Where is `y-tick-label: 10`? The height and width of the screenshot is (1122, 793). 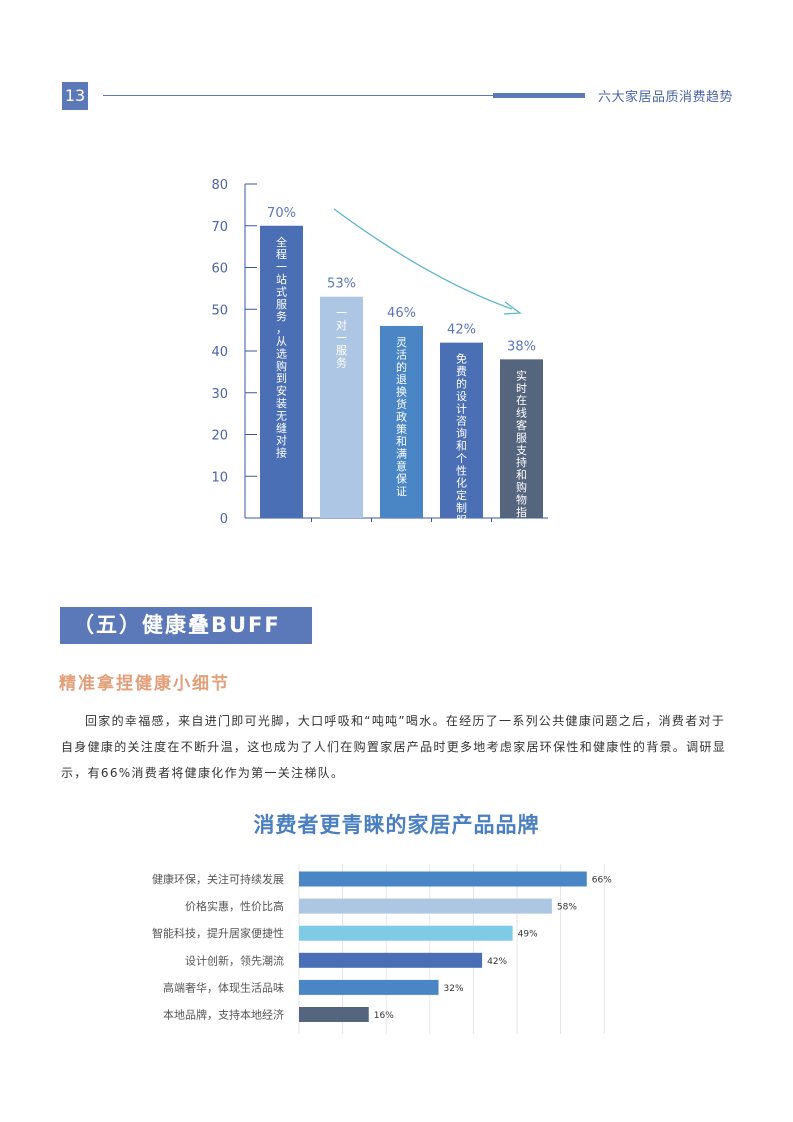
y-tick-label: 10 is located at coordinates (219, 477).